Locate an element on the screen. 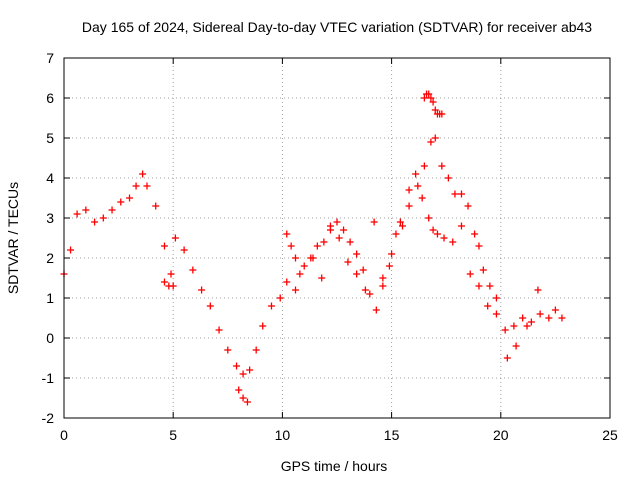  y-tick-label: 2 is located at coordinates (50, 258).